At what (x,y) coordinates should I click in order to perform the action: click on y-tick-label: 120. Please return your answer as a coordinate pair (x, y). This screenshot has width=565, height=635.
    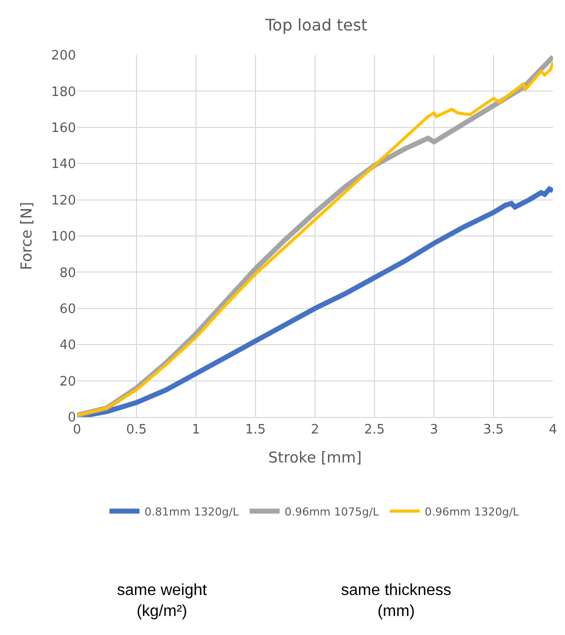
    Looking at the image, I should click on (63, 200).